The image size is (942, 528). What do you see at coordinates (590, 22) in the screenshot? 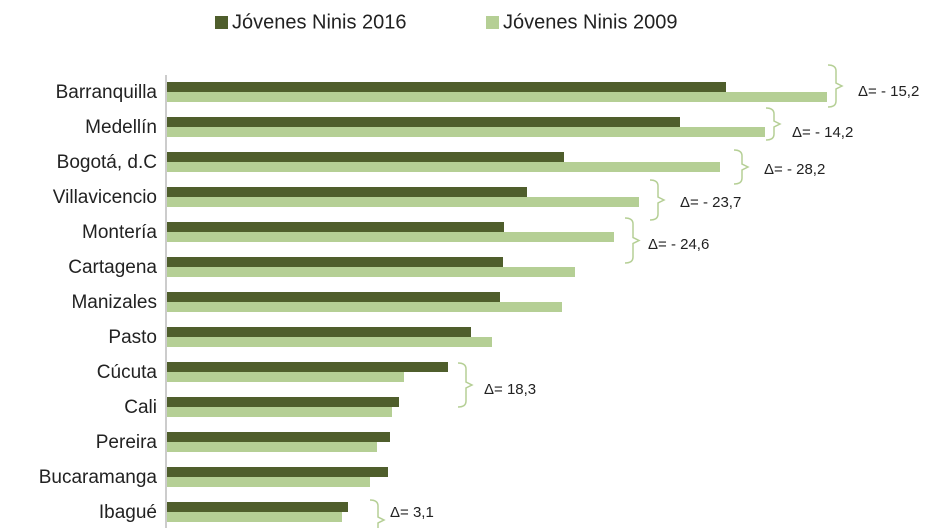
I see `legend-label: Jóvenes Ninis 2009` at bounding box center [590, 22].